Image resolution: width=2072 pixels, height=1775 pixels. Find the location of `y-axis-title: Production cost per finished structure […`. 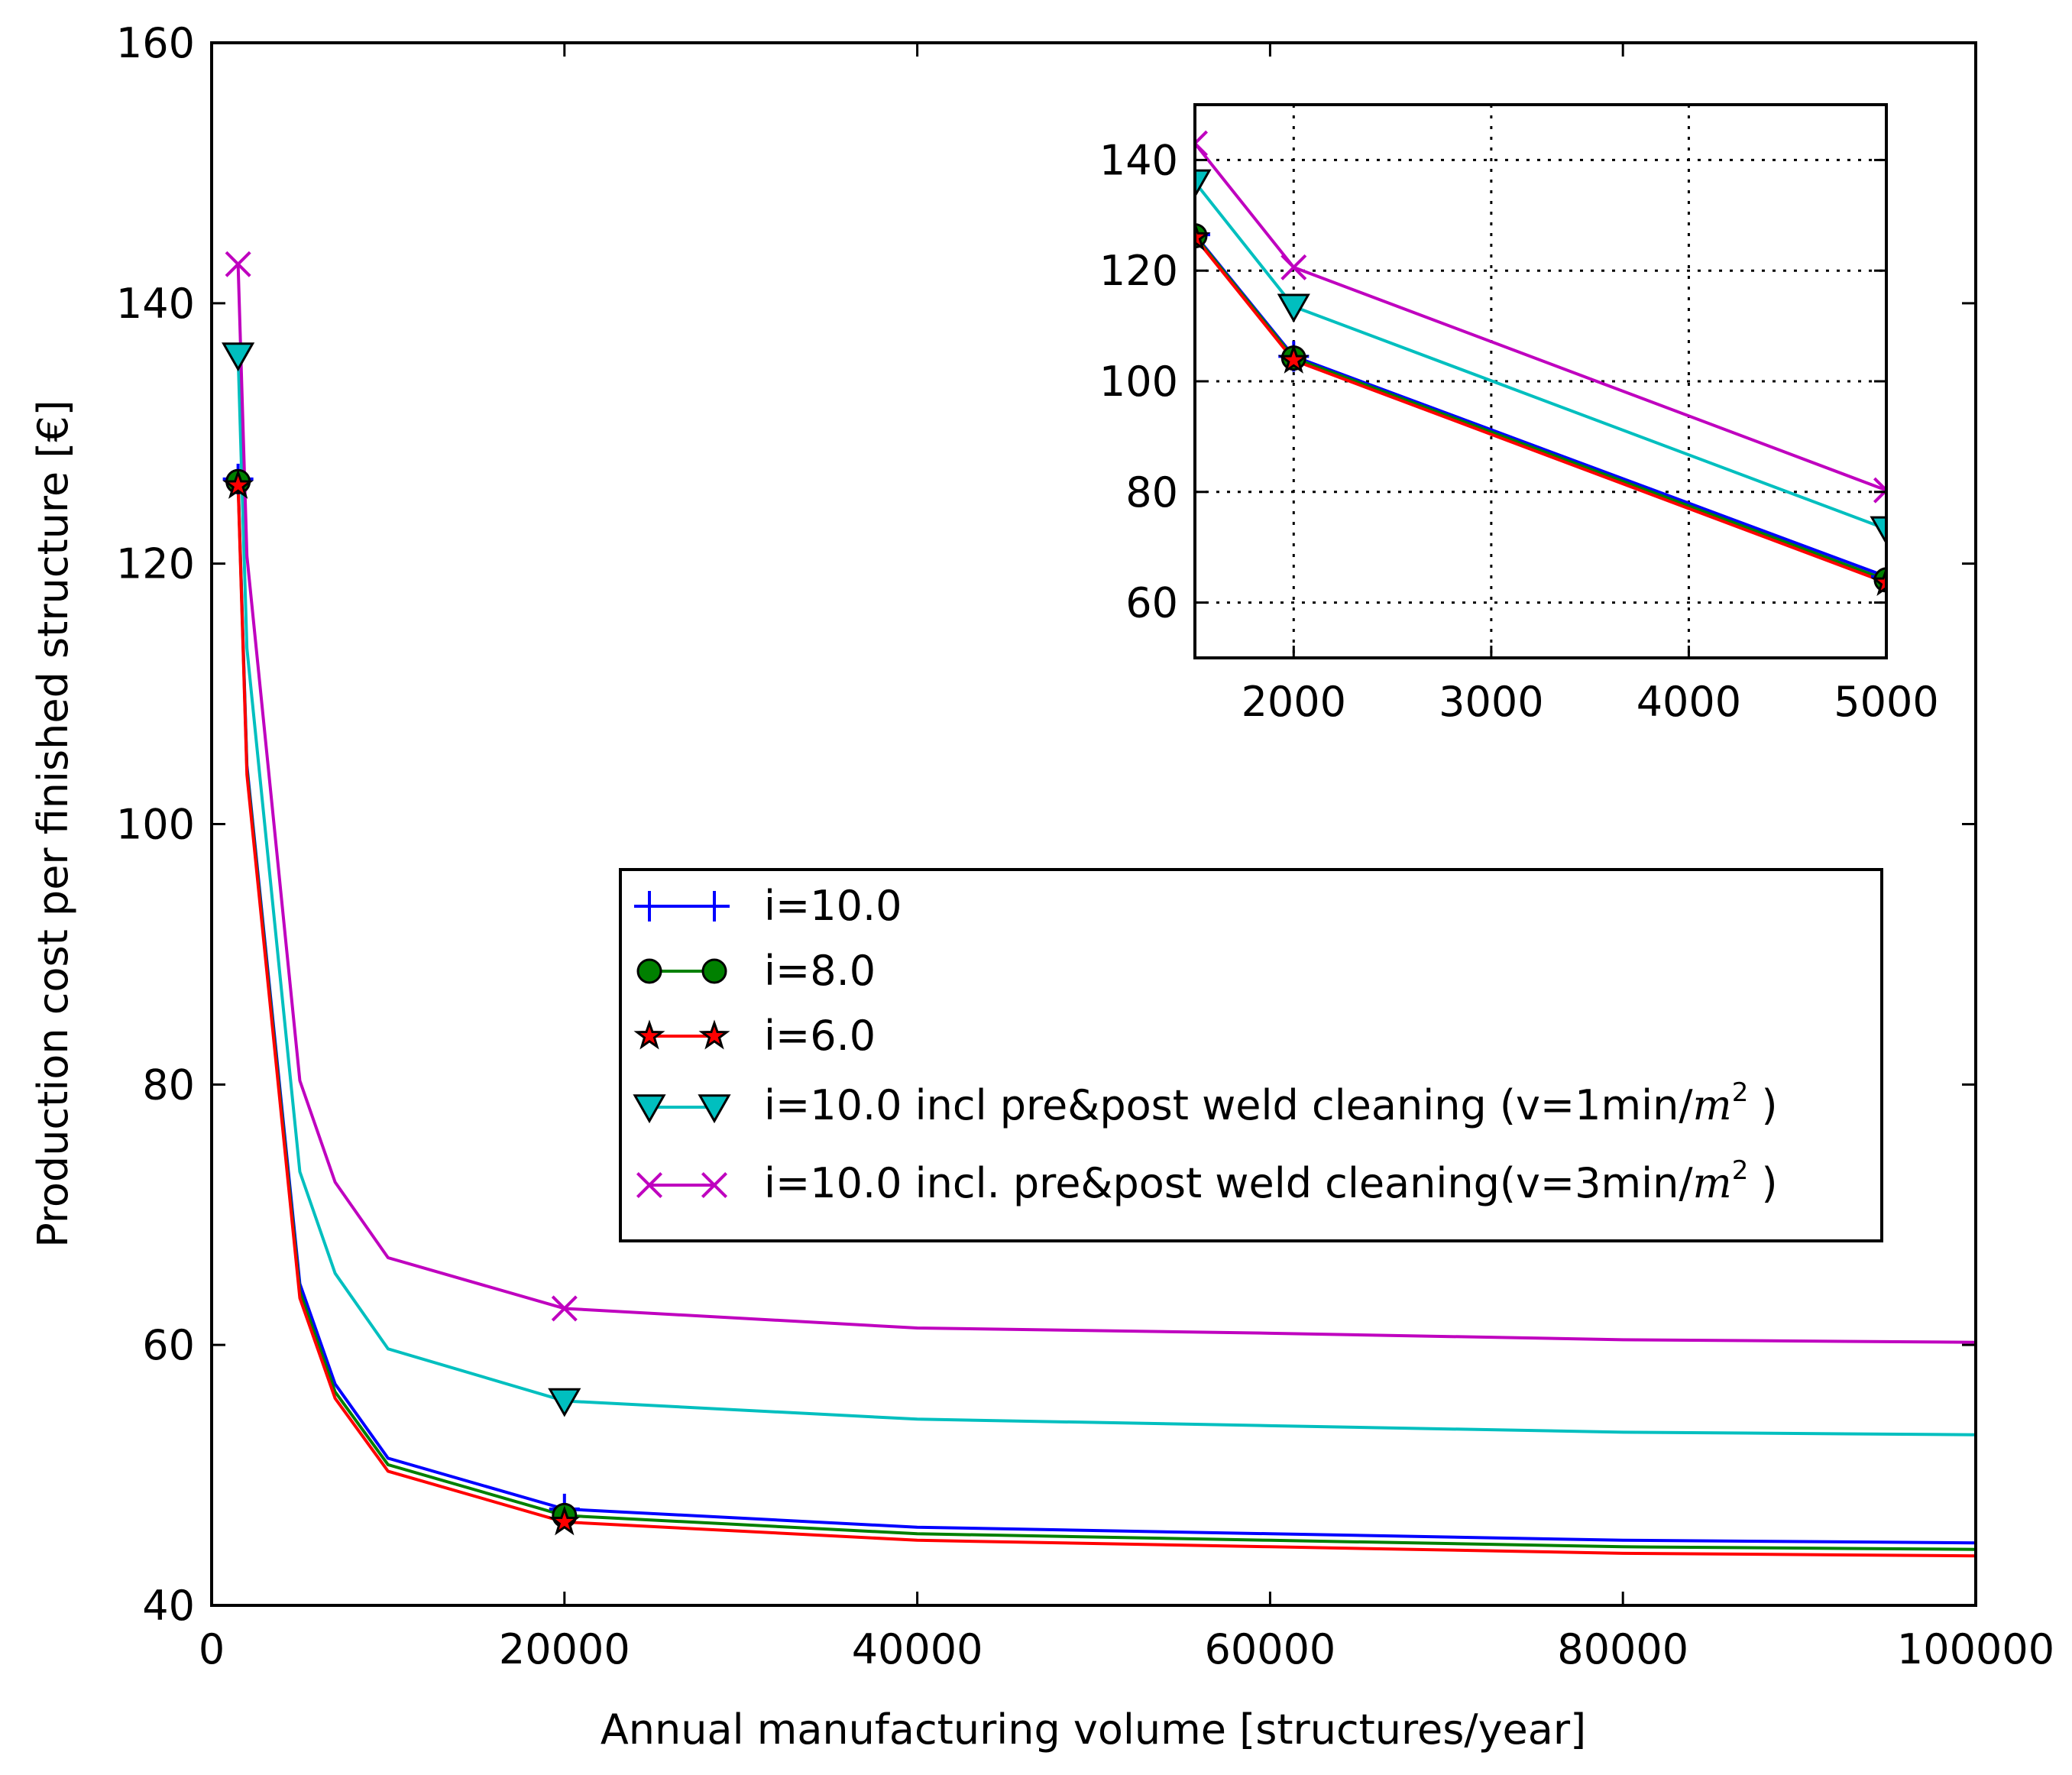

y-axis-title: Production cost per finished structure [… is located at coordinates (53, 824).